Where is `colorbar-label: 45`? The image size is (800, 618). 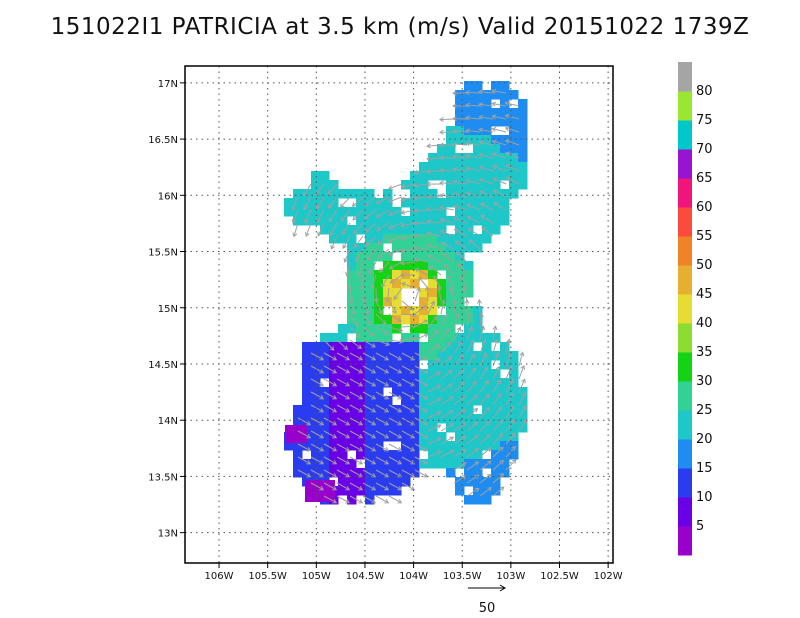 colorbar-label: 45 is located at coordinates (704, 294).